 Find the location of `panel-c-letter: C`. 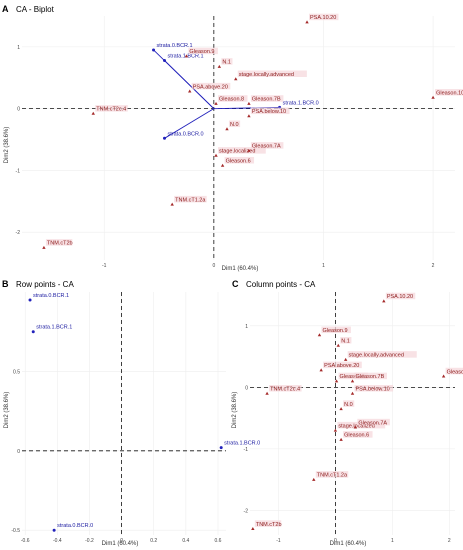

panel-c-letter: C is located at coordinates (235, 284).